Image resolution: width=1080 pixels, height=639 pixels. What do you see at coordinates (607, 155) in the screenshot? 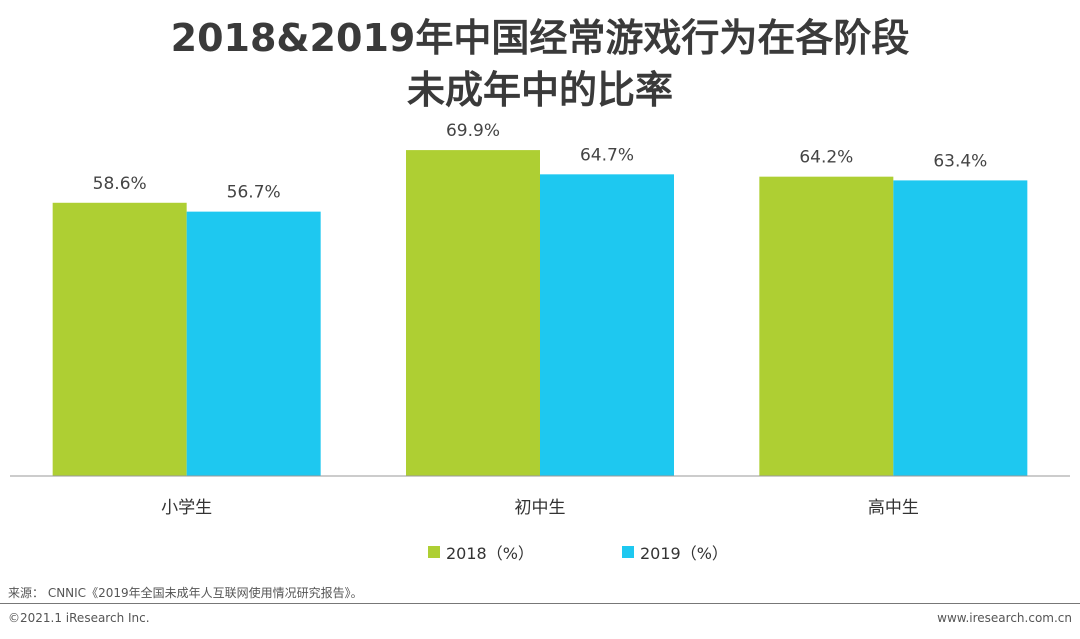
I see `data-label-2019-1: 64.7%` at bounding box center [607, 155].